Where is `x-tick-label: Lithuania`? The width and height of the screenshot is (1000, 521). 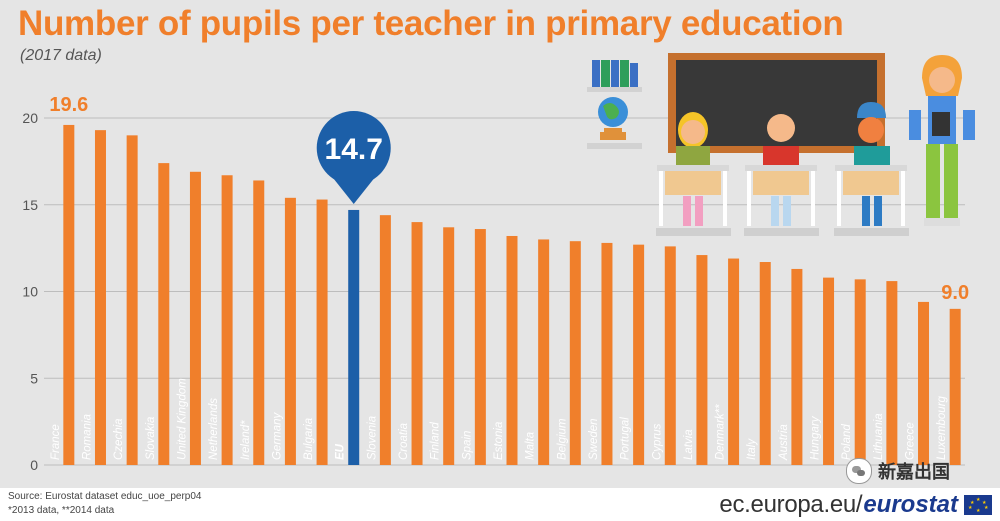
x-tick-label: Lithuania is located at coordinates (879, 436).